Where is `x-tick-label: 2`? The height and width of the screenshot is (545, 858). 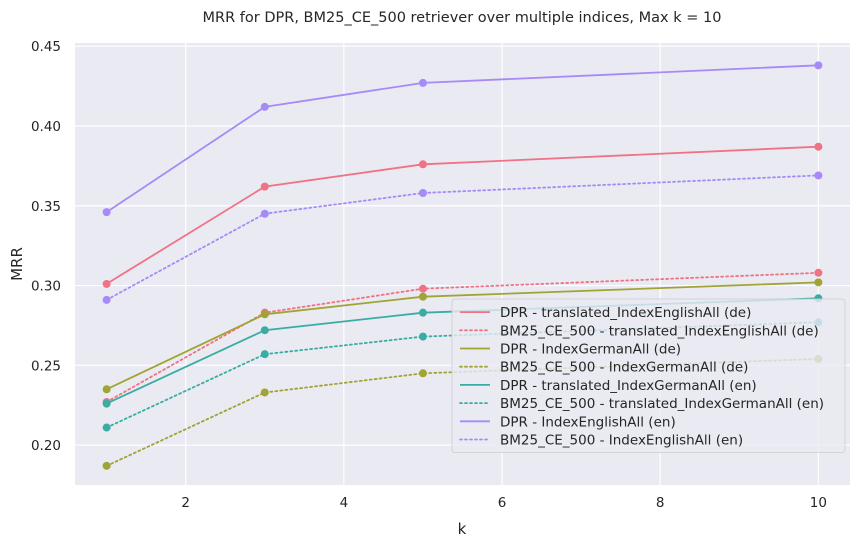
x-tick-label: 2 is located at coordinates (185, 503).